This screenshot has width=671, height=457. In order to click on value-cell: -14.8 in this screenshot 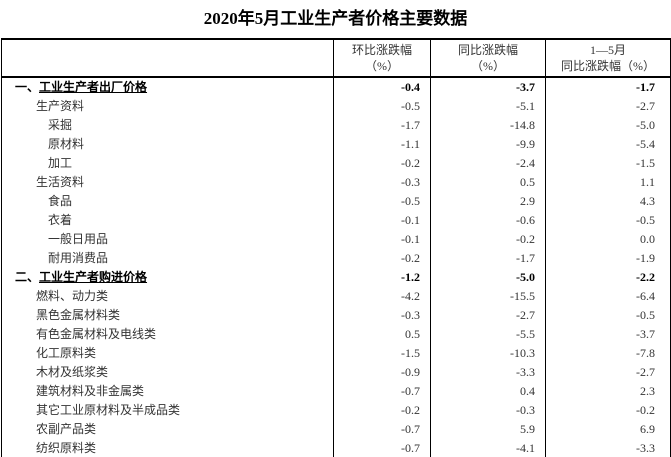, I will do `click(488, 125)`.